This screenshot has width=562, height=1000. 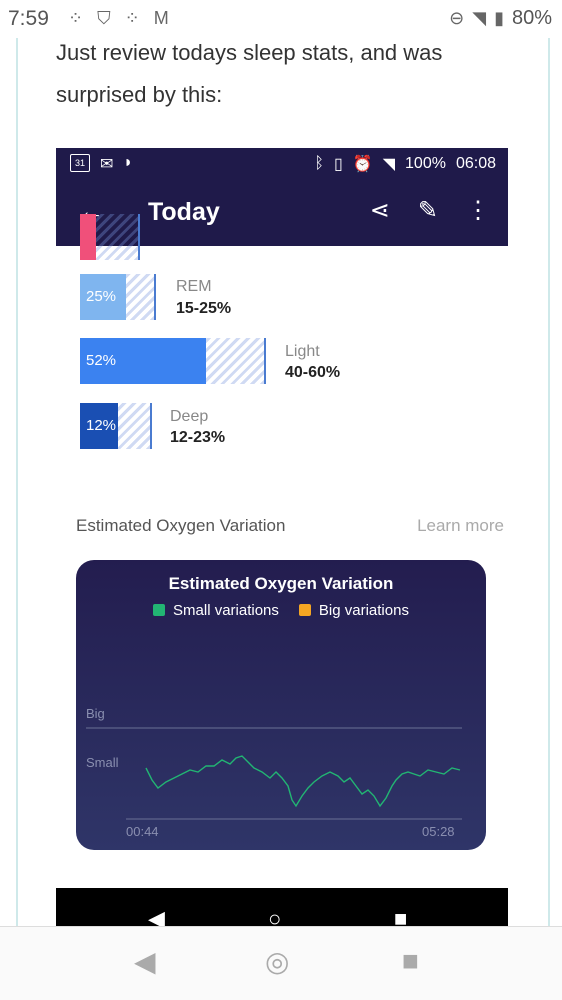 What do you see at coordinates (101, 360) in the screenshot?
I see `light-percent: 52%` at bounding box center [101, 360].